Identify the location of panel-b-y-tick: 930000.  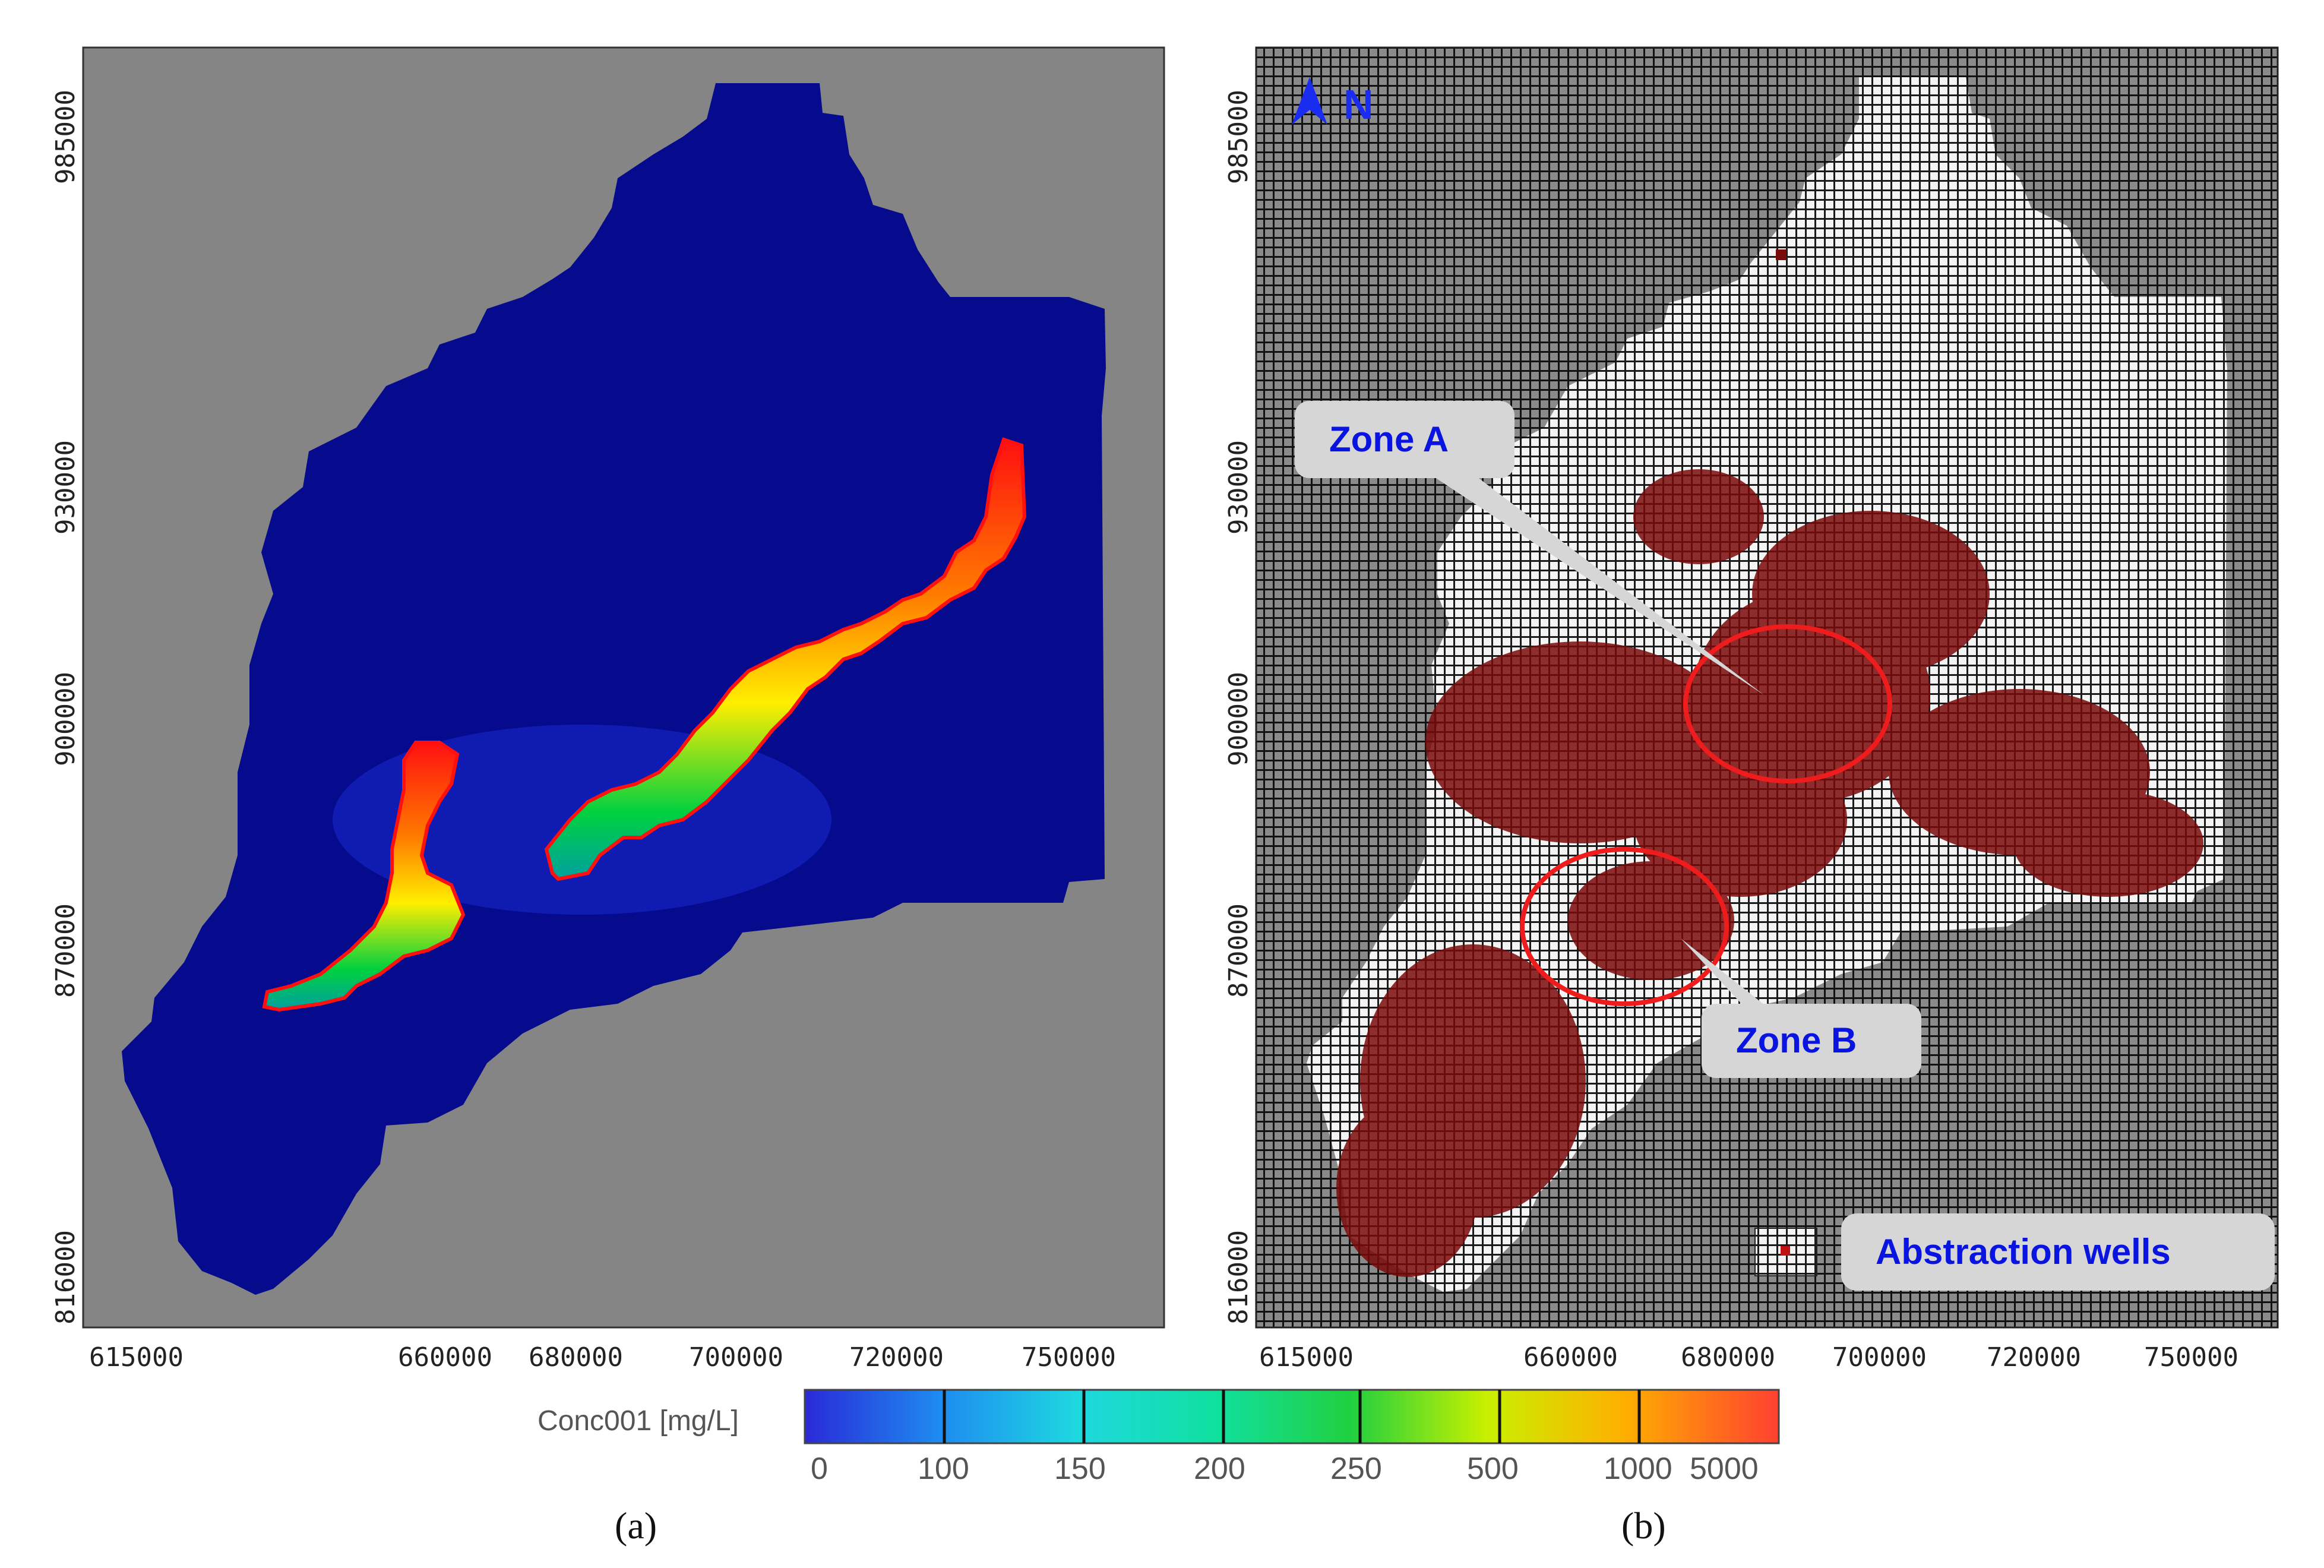
(1238, 488).